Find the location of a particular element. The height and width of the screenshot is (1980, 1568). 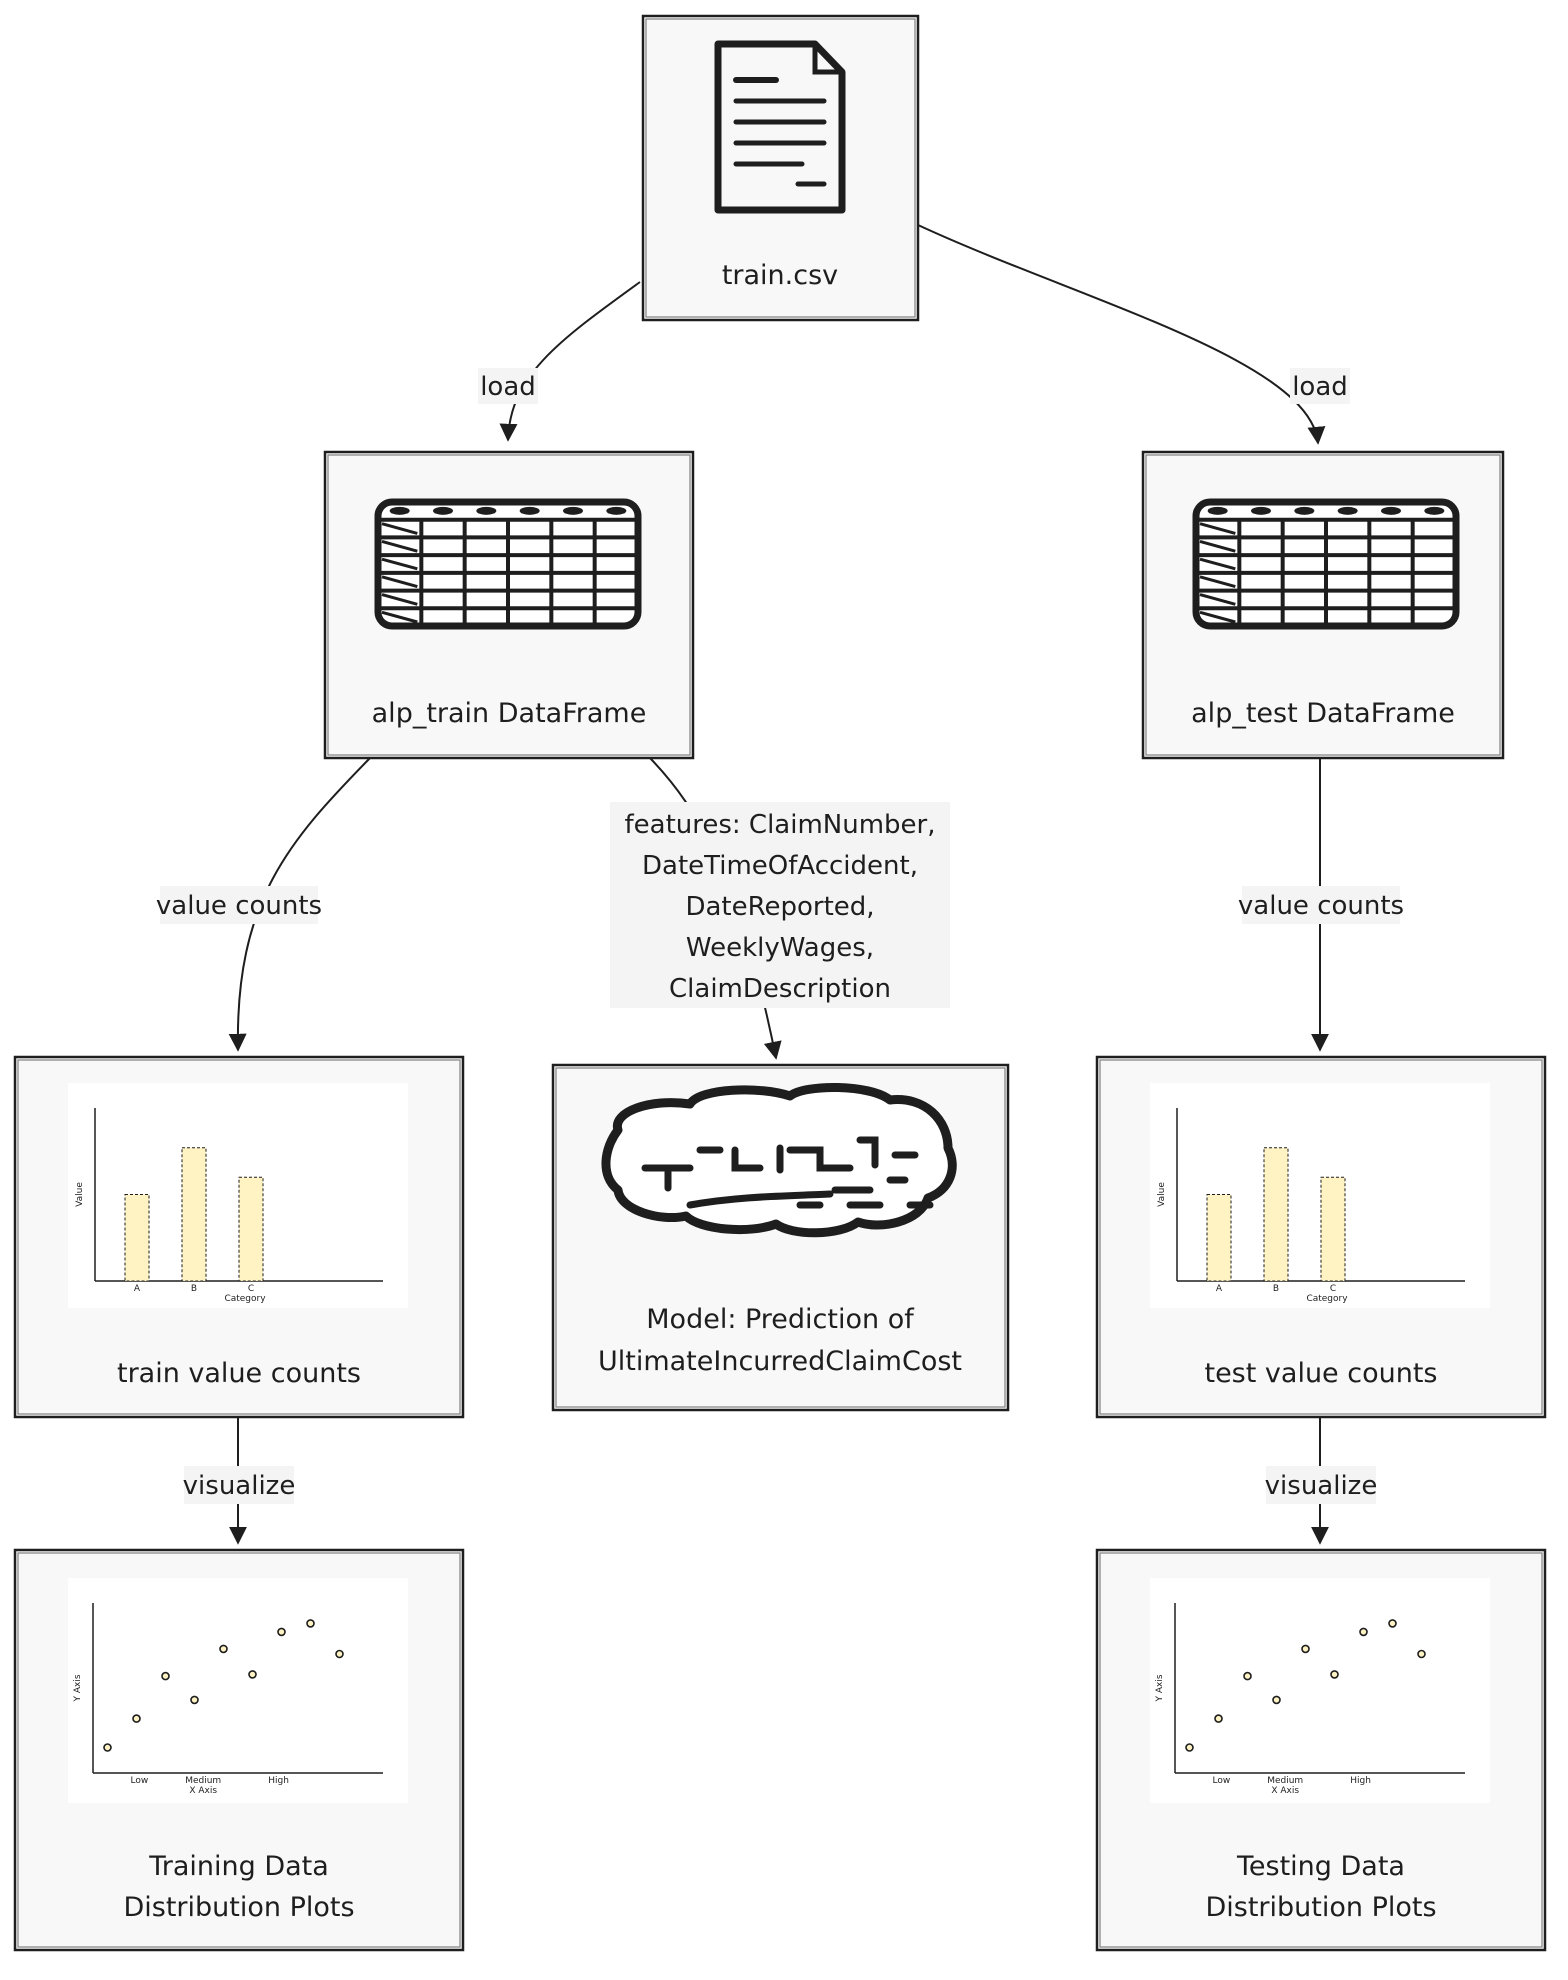

edge-label-visualize-left: visualize is located at coordinates (239, 1485).